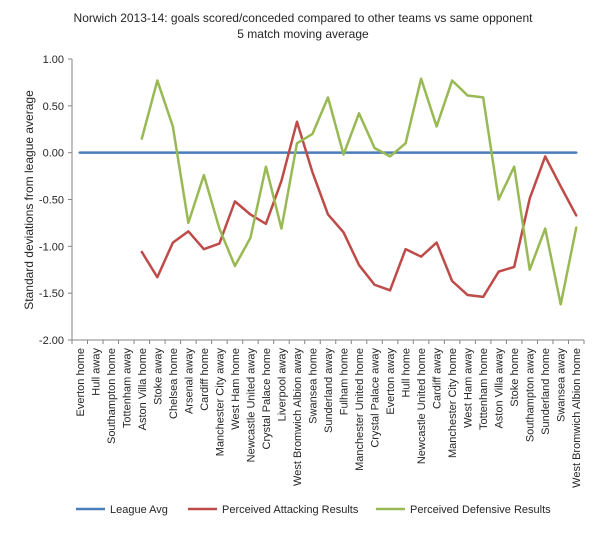  I want to click on x-tick-label: West Ham away, so click(469, 388).